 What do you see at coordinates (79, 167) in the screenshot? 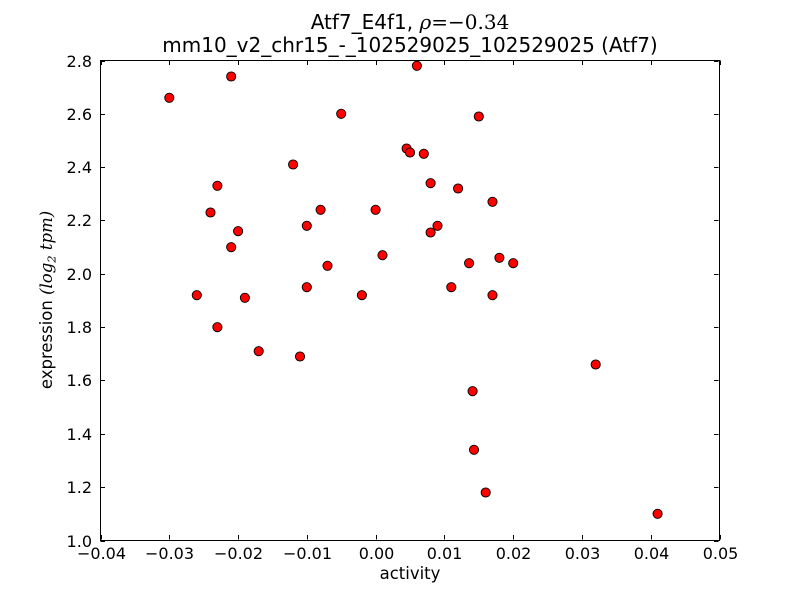
I see `y-tick-label: 2.4` at bounding box center [79, 167].